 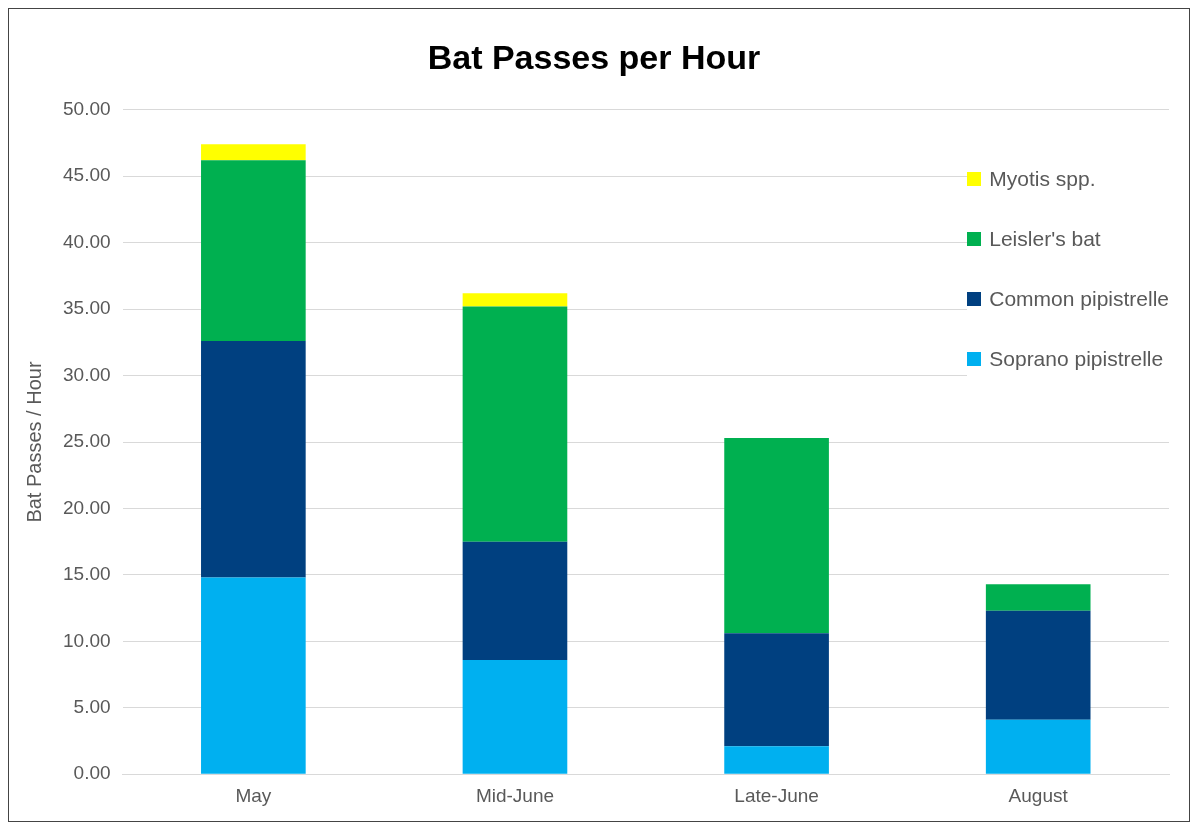 I want to click on y-tick-label: 35.00, so click(x=87, y=308).